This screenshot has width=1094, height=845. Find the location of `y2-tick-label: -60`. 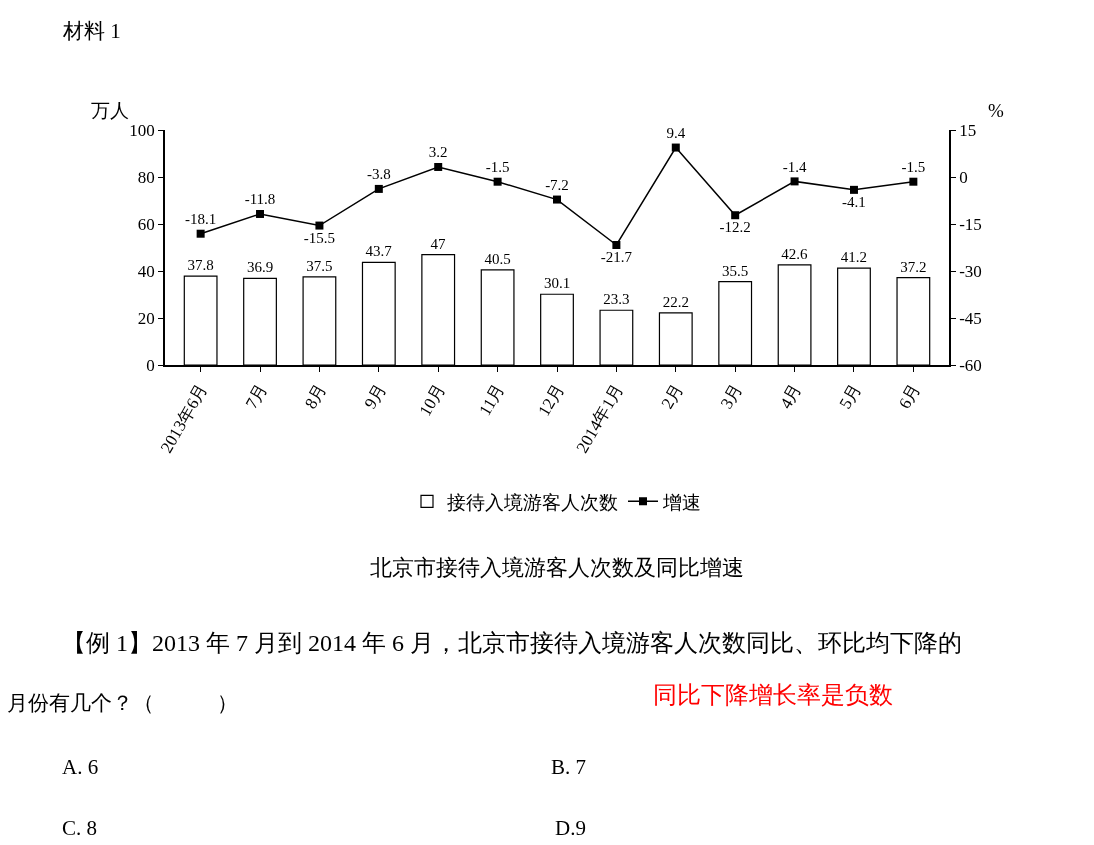

y2-tick-label: -60 is located at coordinates (970, 365).